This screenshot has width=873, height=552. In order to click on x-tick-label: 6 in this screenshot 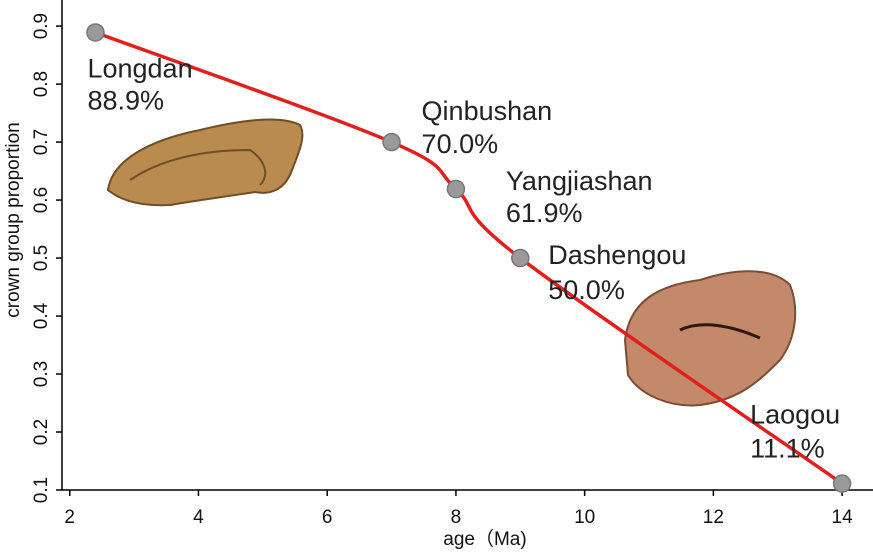, I will do `click(327, 517)`.